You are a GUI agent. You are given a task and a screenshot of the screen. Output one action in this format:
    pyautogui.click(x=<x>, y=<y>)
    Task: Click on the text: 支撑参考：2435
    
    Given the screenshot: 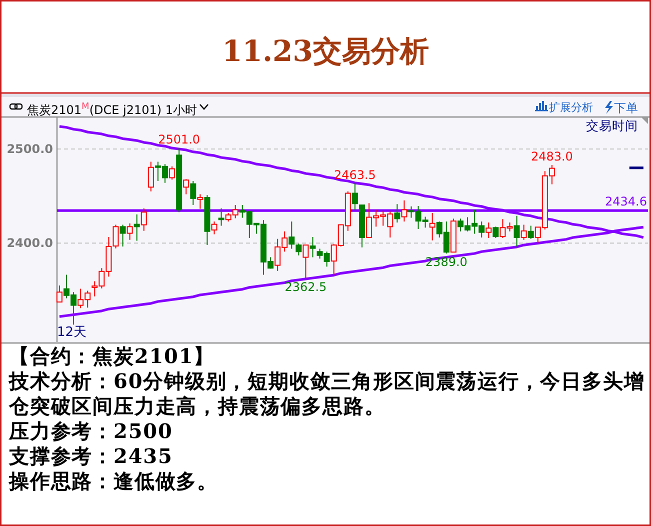 What is the action you would take?
    pyautogui.click(x=91, y=456)
    